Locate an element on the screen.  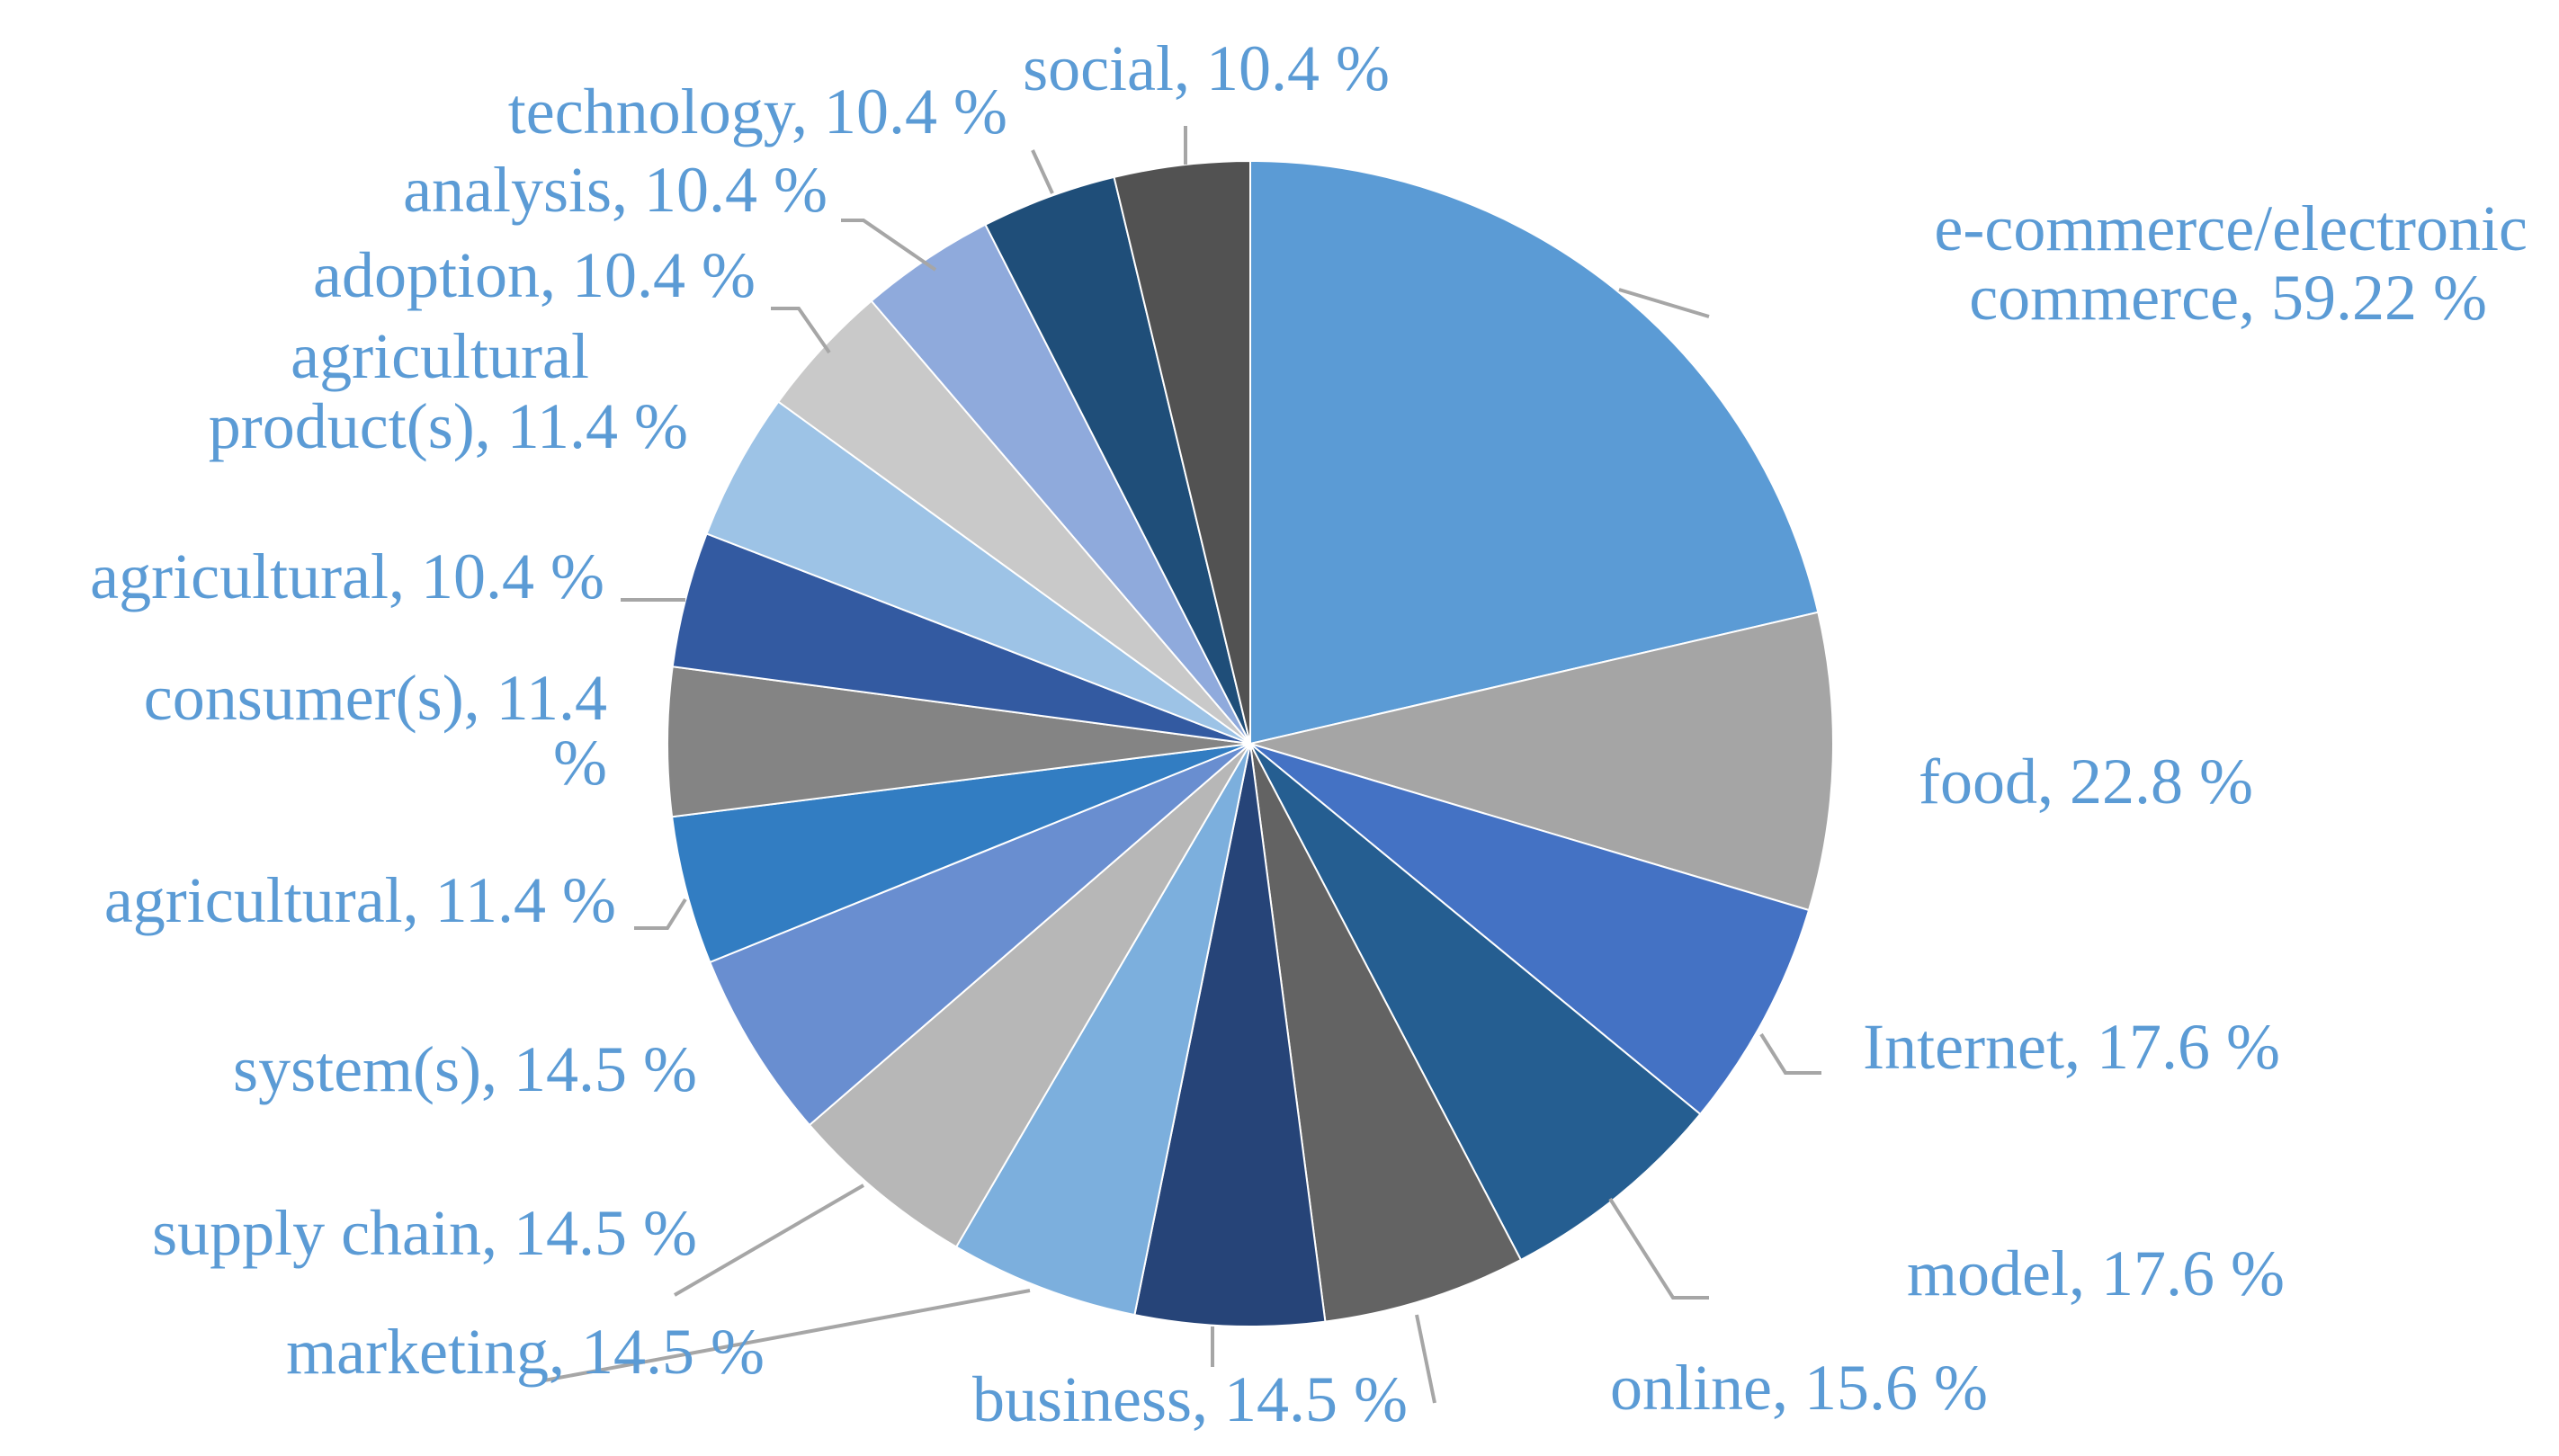
slice-data-label: social, 10.4 % is located at coordinates (1206, 68).